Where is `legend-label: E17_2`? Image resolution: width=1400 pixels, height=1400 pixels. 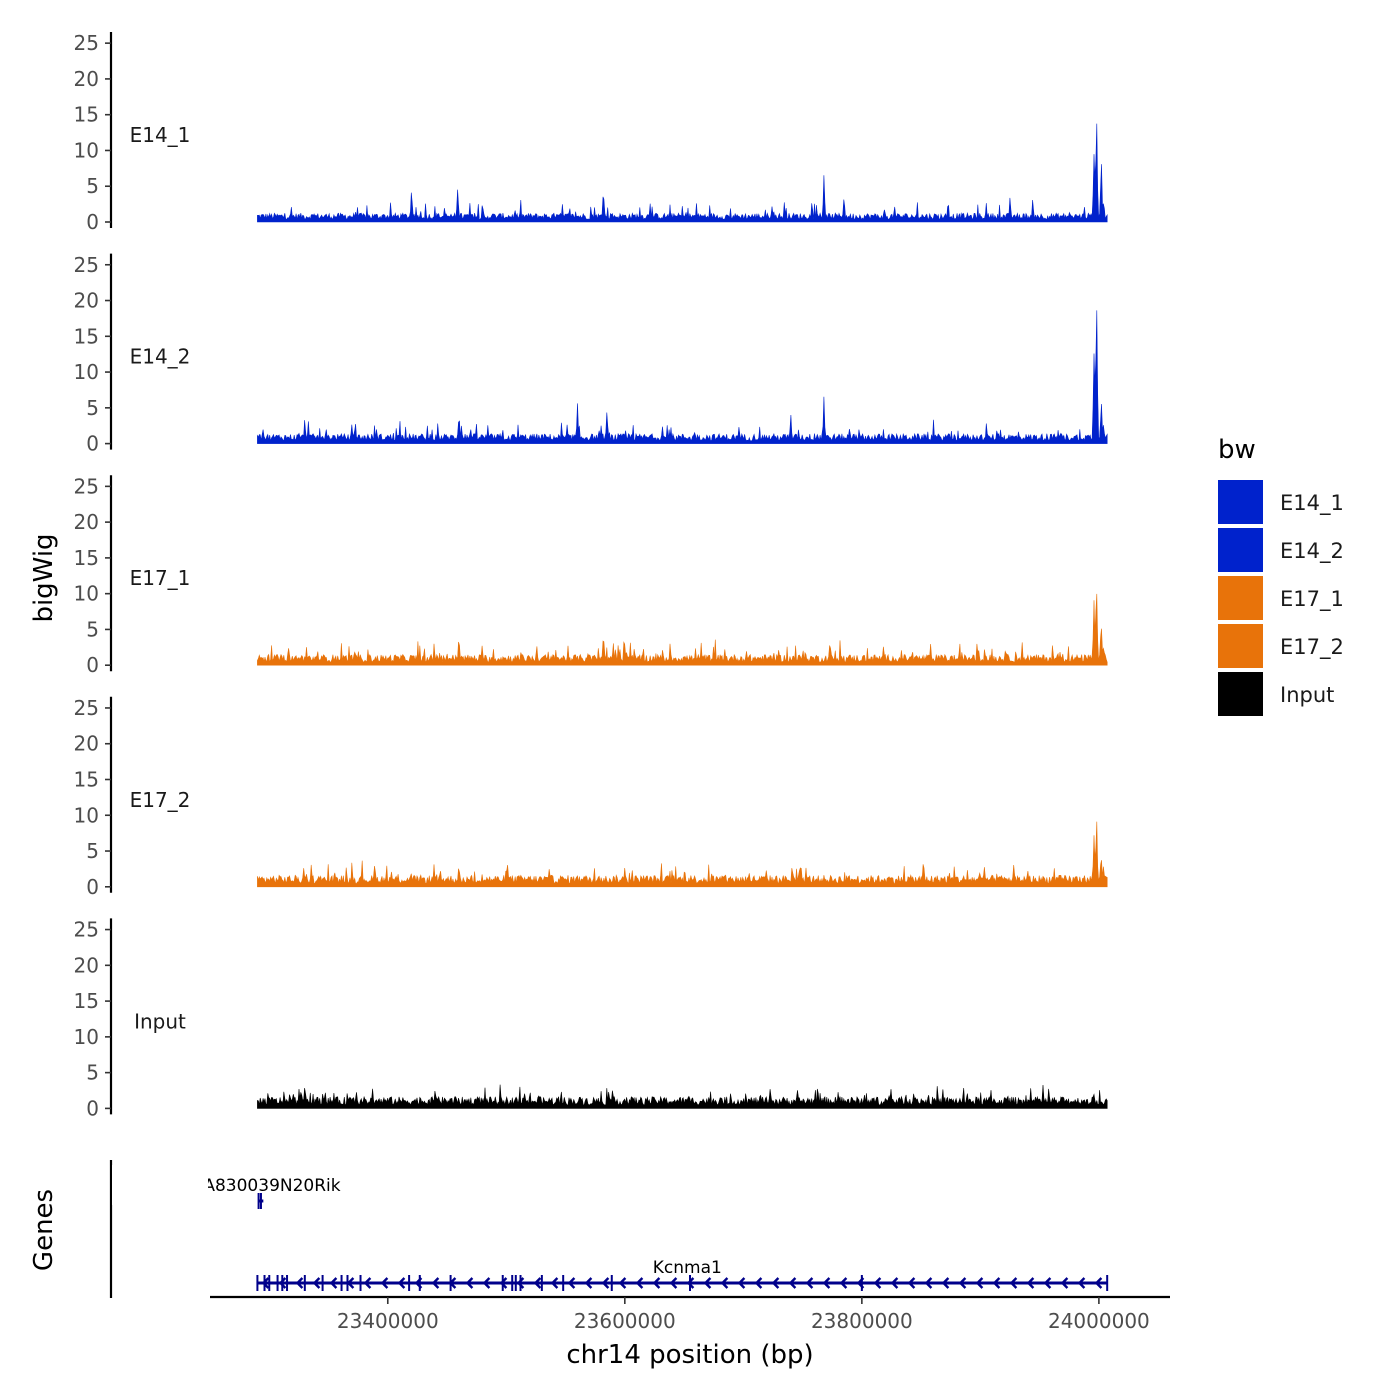 legend-label: E17_2 is located at coordinates (1312, 647).